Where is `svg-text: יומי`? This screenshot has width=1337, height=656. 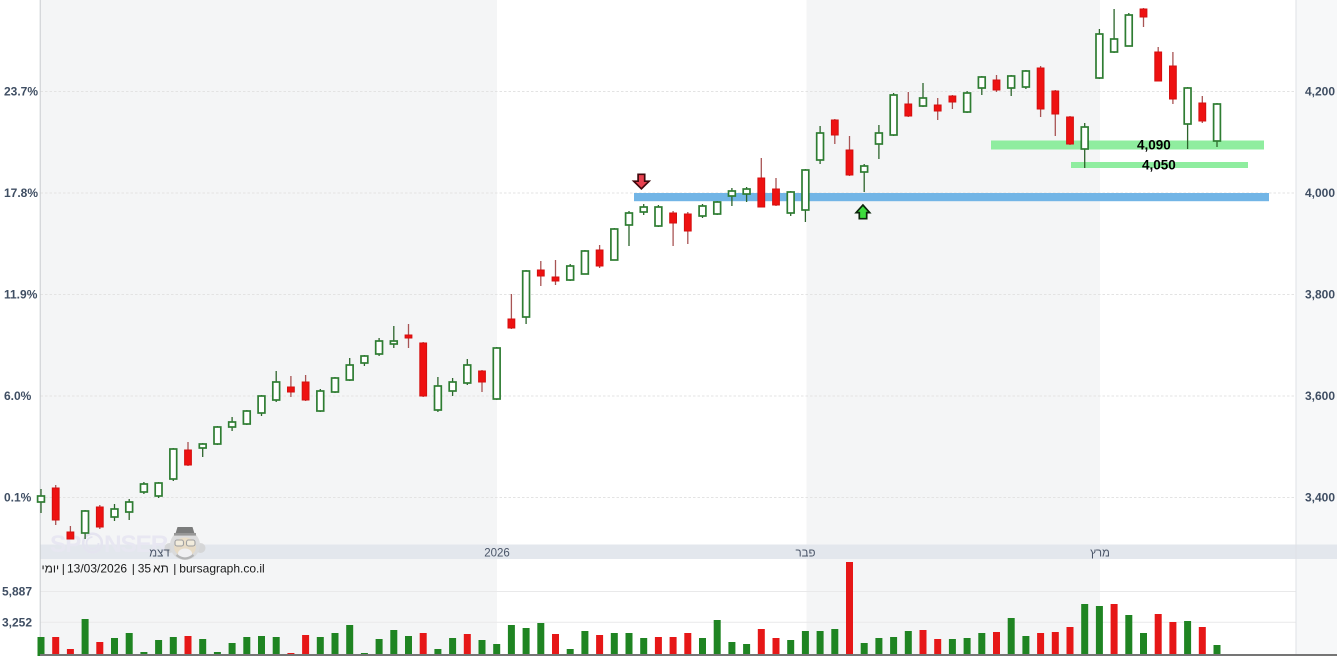
svg-text: יומי is located at coordinates (51, 569).